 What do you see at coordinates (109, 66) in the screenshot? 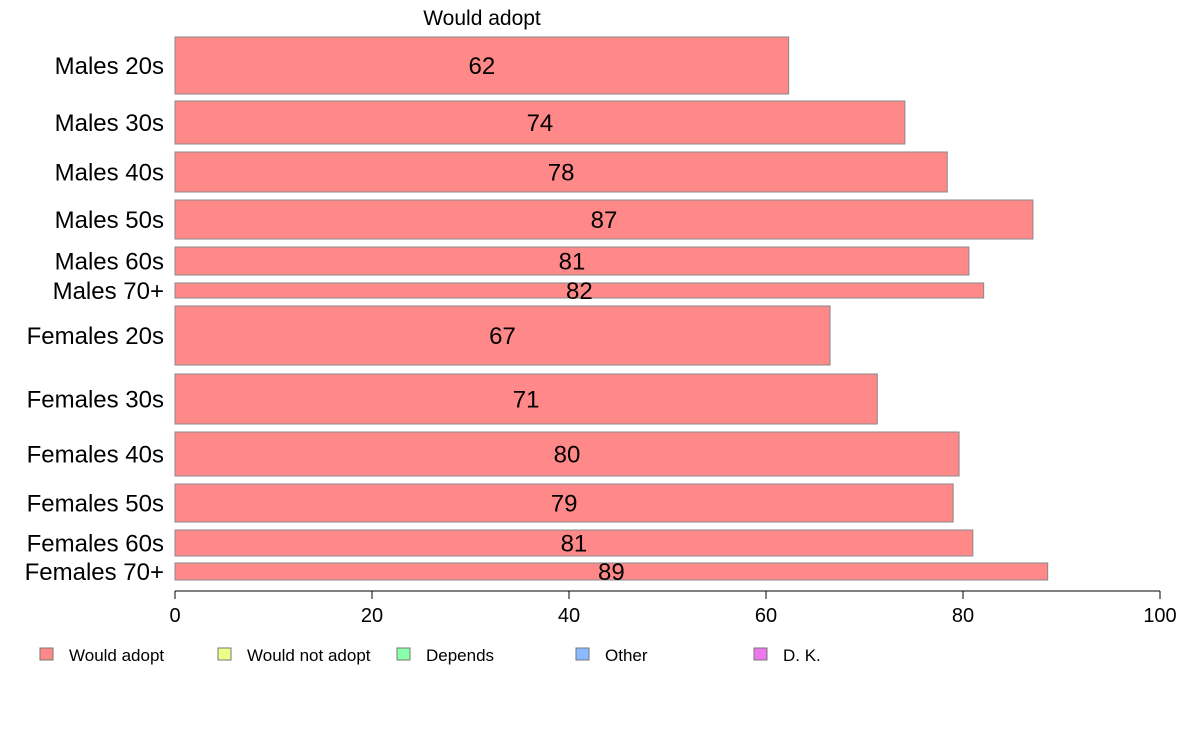
I see `category-label: Males 20s` at bounding box center [109, 66].